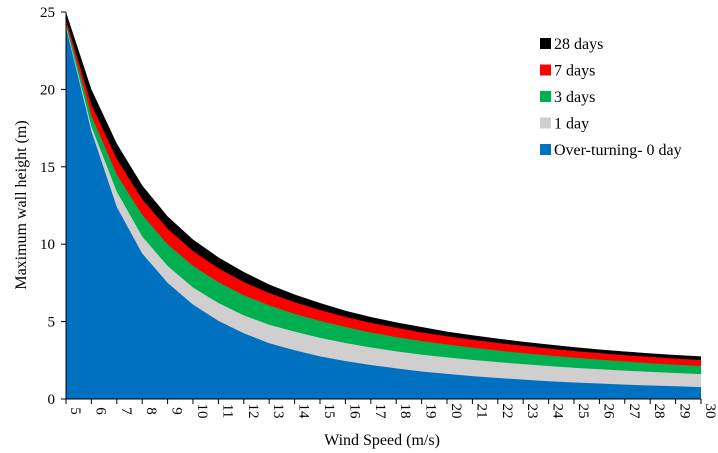 The image size is (718, 453). What do you see at coordinates (151, 411) in the screenshot?
I see `x-tick-label: 8` at bounding box center [151, 411].